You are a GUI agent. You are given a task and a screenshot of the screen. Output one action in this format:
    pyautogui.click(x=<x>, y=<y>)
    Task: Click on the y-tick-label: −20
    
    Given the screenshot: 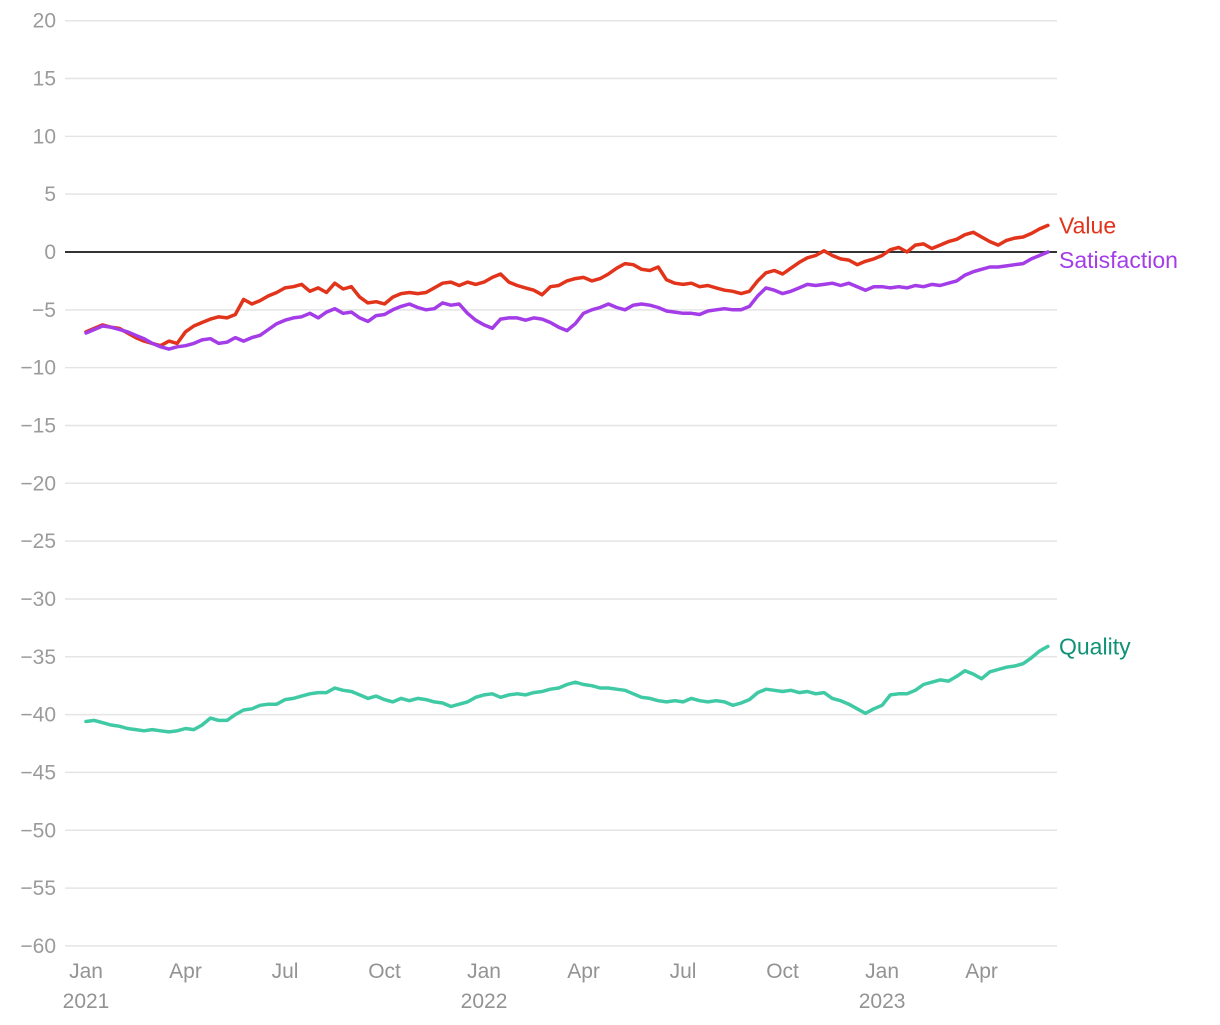 What is the action you would take?
    pyautogui.click(x=38, y=483)
    